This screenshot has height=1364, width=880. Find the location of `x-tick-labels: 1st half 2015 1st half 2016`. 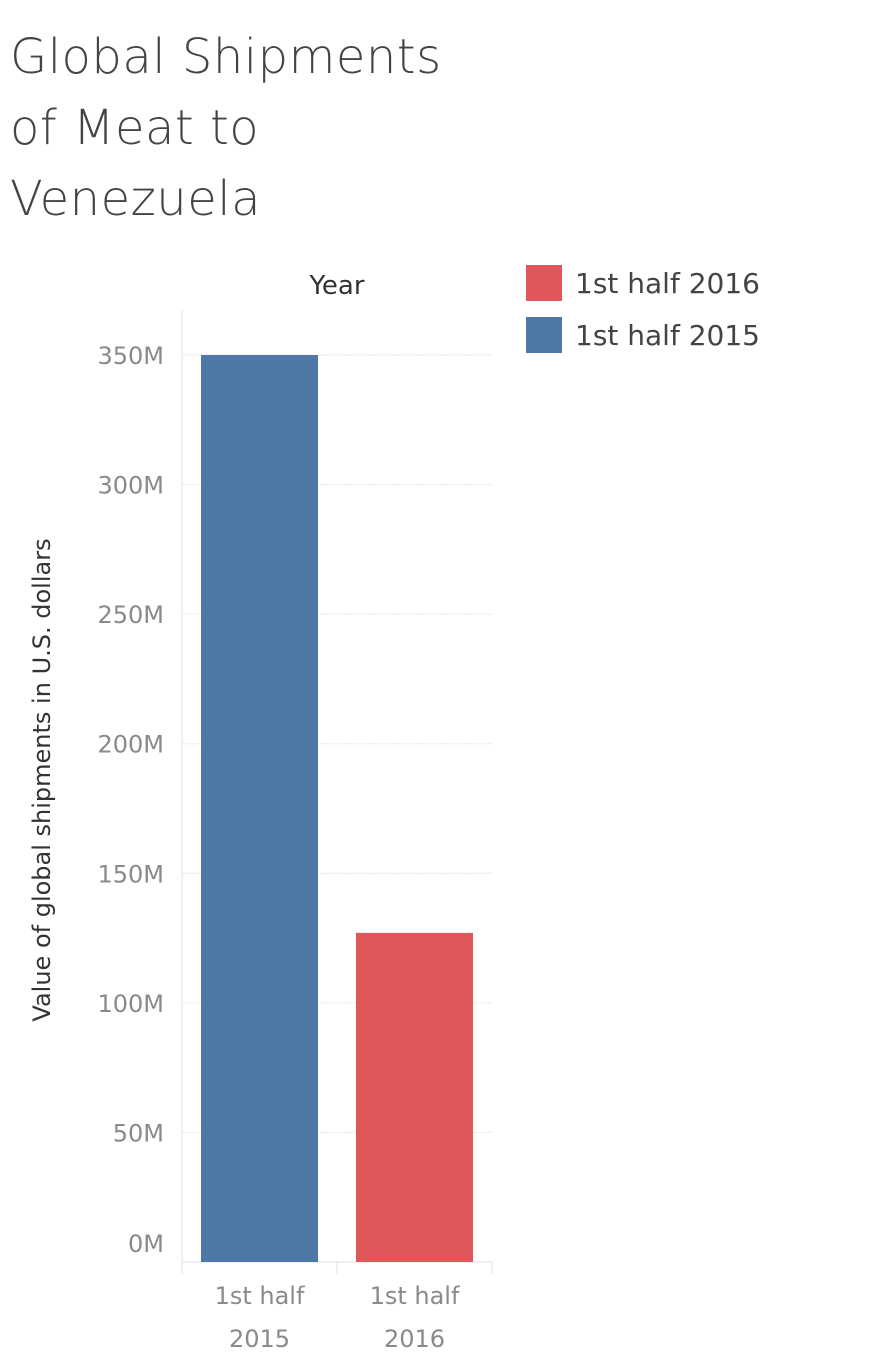

x-tick-labels: 1st half 2015 1st half 2016 is located at coordinates (337, 1317).